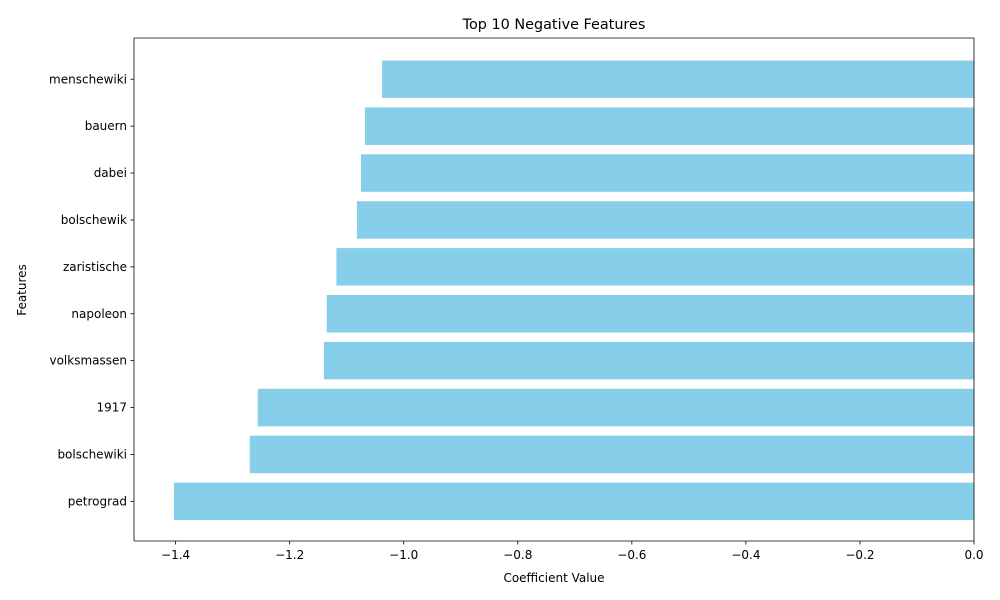 The image size is (1000, 600). Describe the element at coordinates (616, 407) in the screenshot. I see `bar-1917` at that location.